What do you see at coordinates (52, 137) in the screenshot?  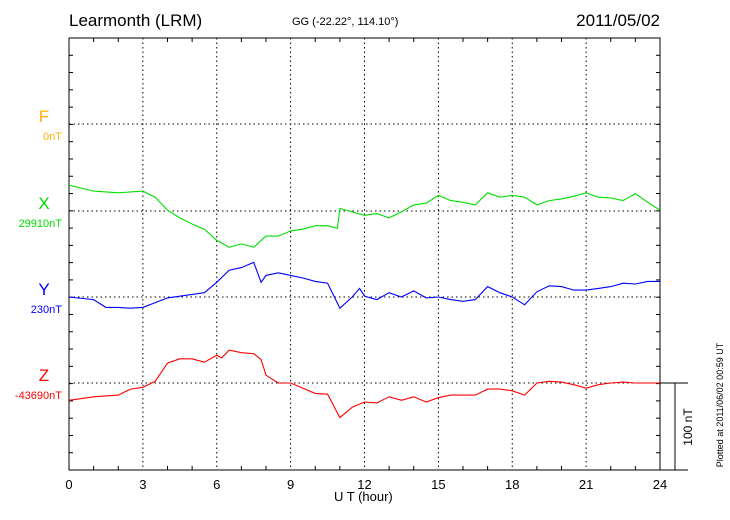 I see `baseline-value-f: 0nT` at bounding box center [52, 137].